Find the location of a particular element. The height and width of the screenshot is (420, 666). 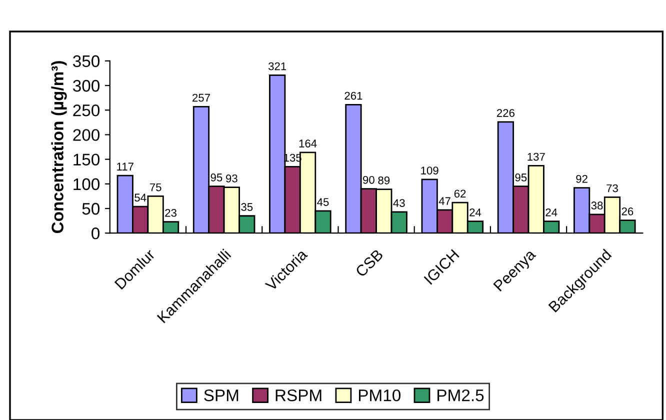

data-label: 117 is located at coordinates (125, 166).